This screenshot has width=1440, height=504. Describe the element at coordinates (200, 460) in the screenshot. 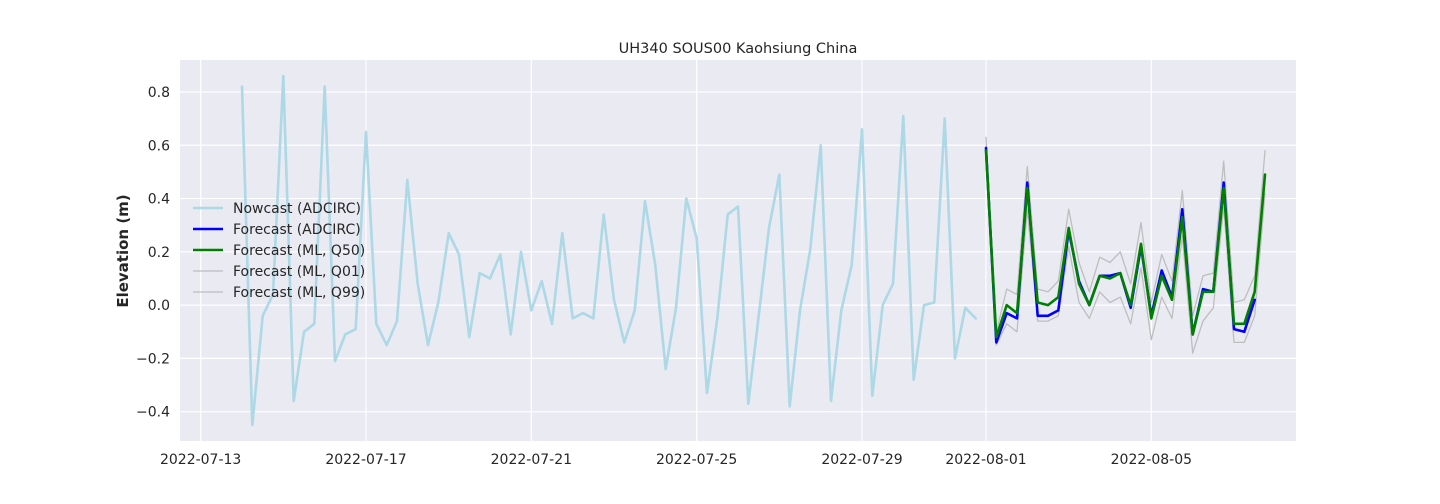

I see `x-tick-label: 2022-07-13` at that location.